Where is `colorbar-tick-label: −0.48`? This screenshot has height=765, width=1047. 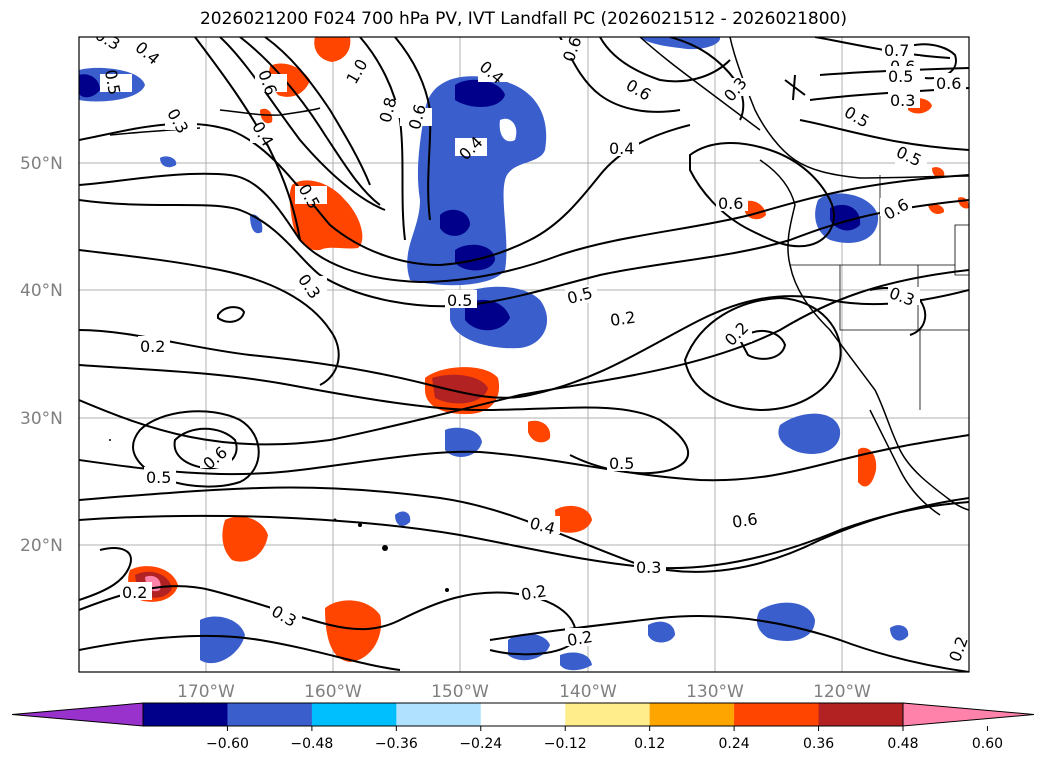
colorbar-tick-label: −0.48 is located at coordinates (311, 744).